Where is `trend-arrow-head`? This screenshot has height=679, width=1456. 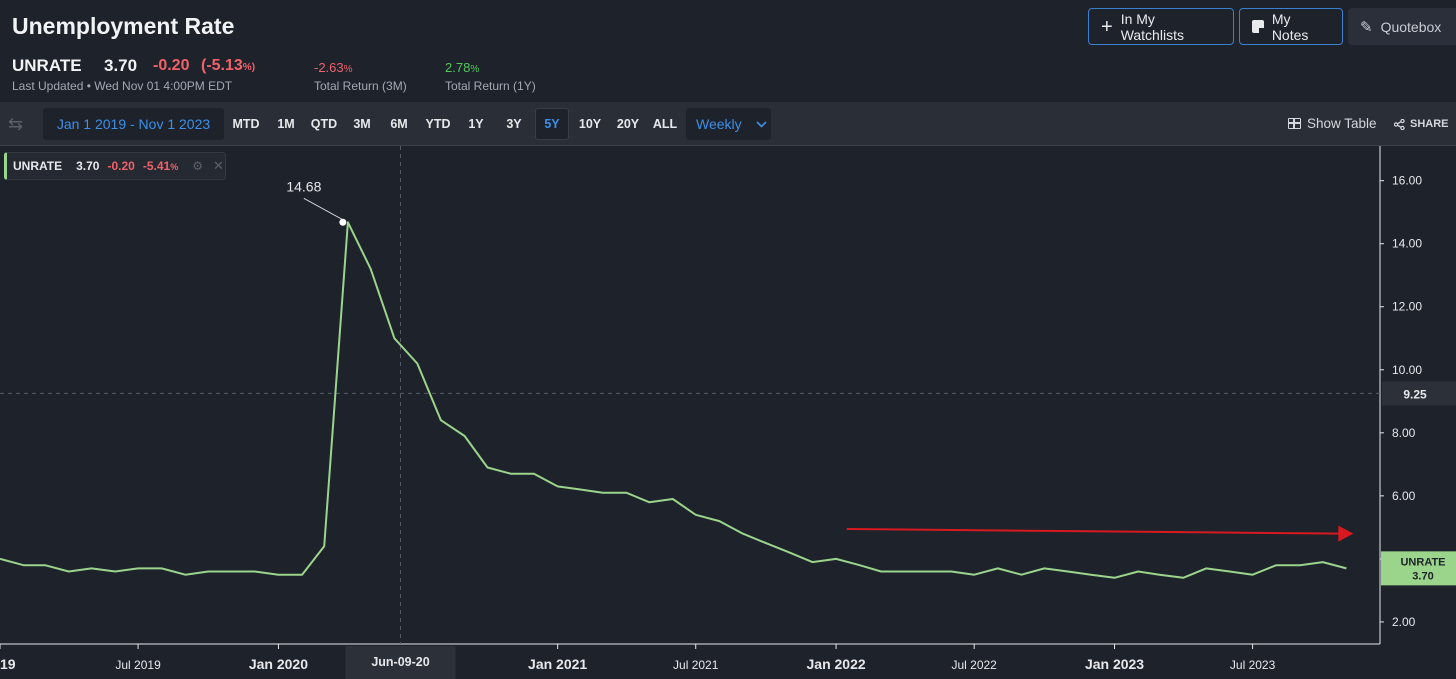
trend-arrow-head is located at coordinates (1346, 533).